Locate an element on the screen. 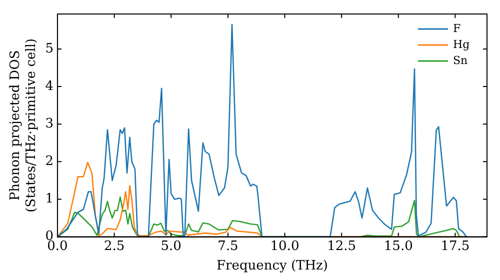 This screenshot has width=500, height=280. x-tick-label: 12.5 is located at coordinates (341, 246).